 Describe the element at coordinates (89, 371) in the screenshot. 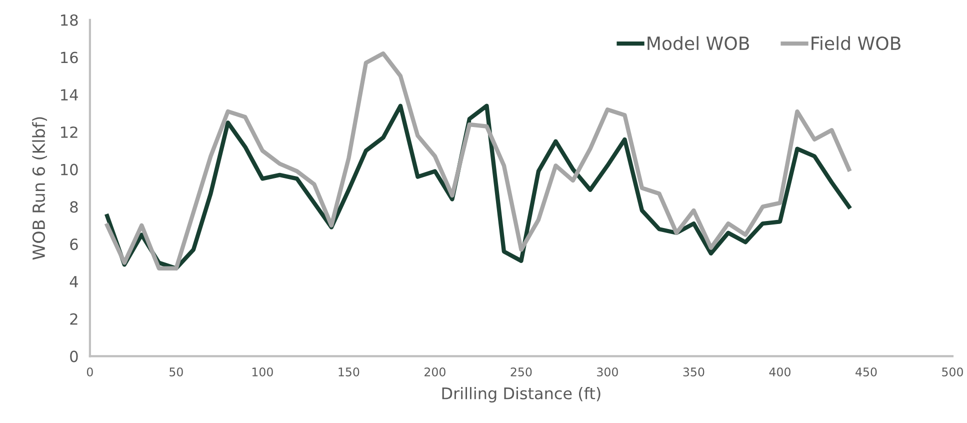

I see `x-tick-label: 0` at that location.